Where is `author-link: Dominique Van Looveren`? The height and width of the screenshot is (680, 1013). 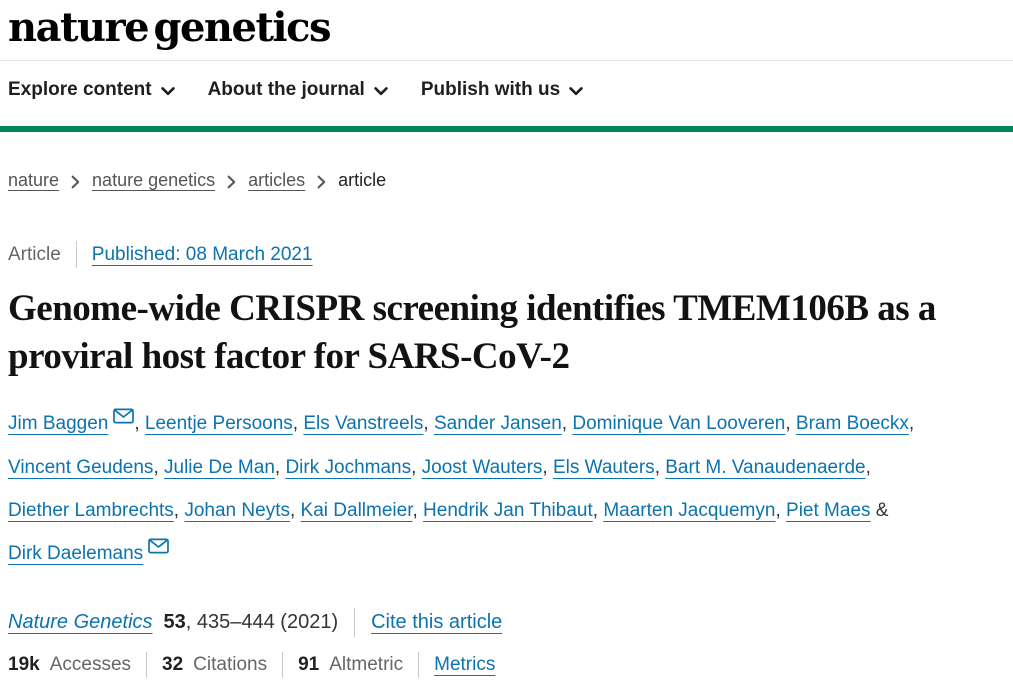
author-link: Dominique Van Looveren is located at coordinates (679, 424).